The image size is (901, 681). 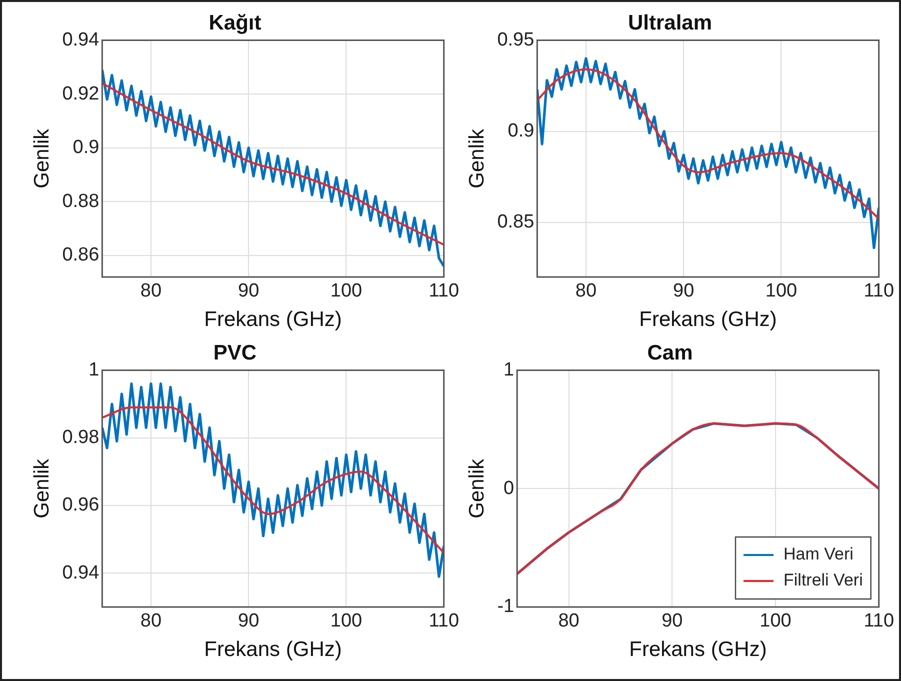 What do you see at coordinates (509, 488) in the screenshot?
I see `y-tick-label: 0` at bounding box center [509, 488].